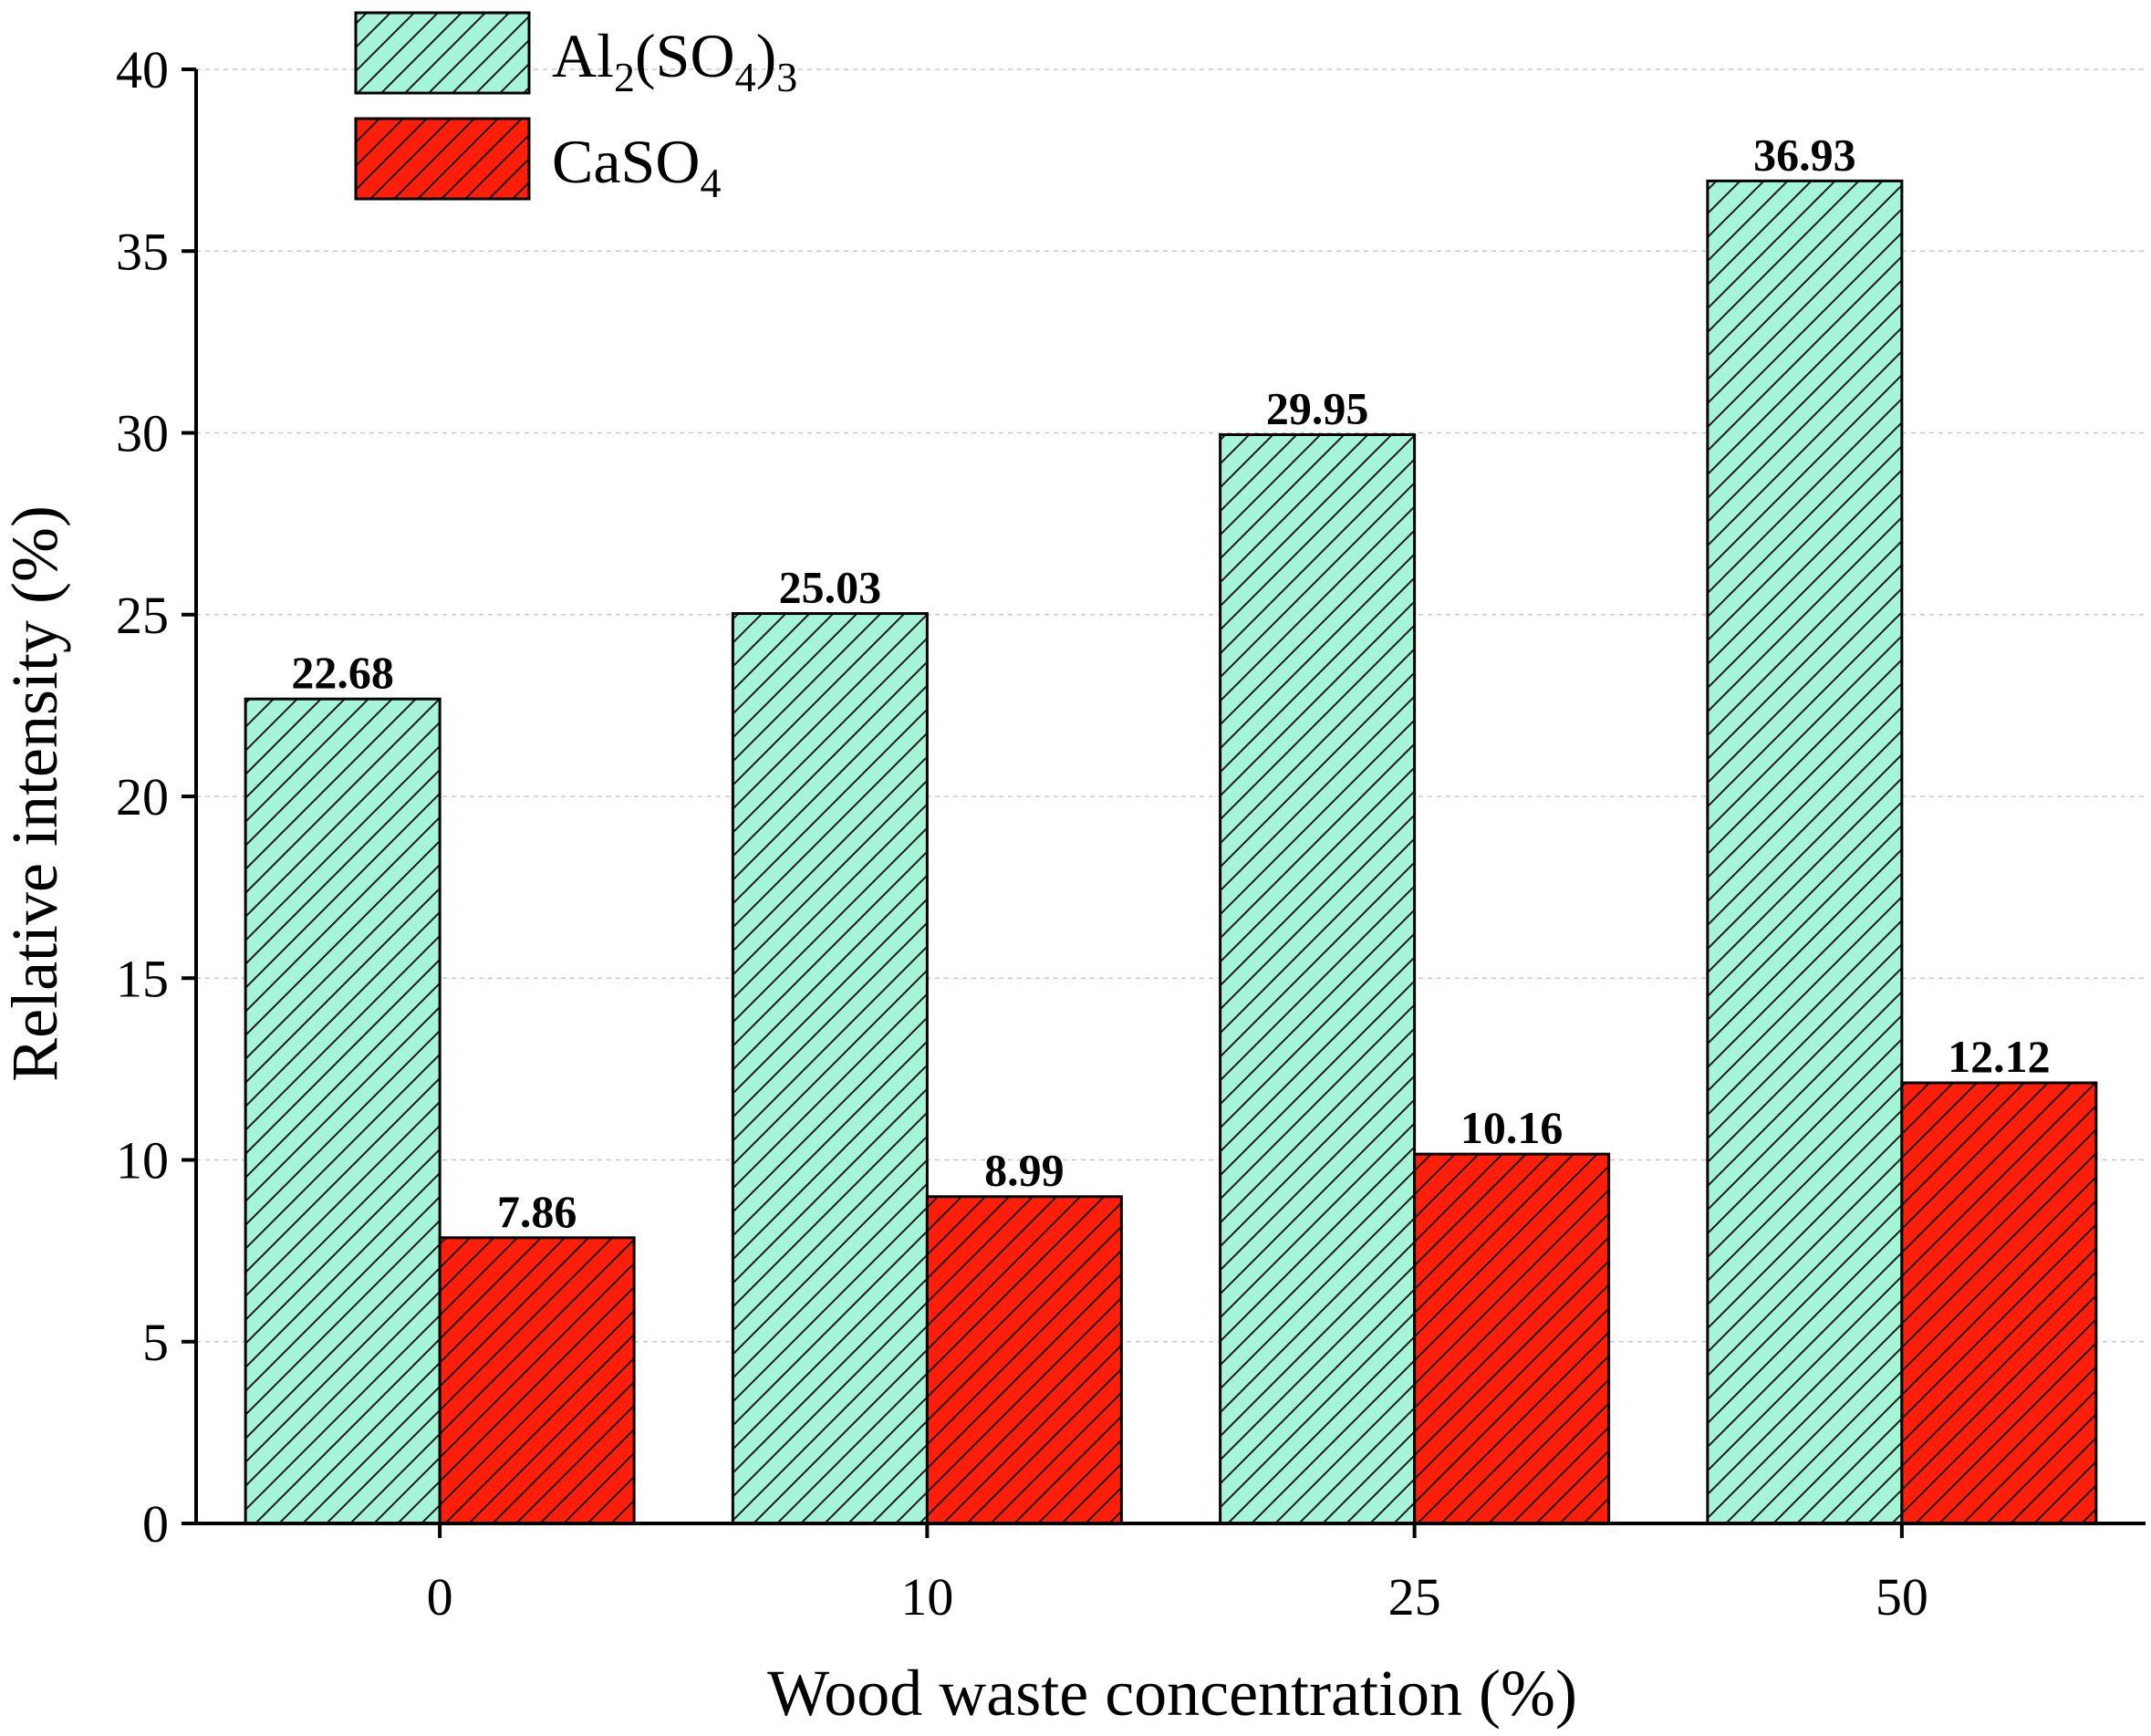  What do you see at coordinates (1512, 1127) in the screenshot?
I see `data-label-series1-25: 10.16` at bounding box center [1512, 1127].